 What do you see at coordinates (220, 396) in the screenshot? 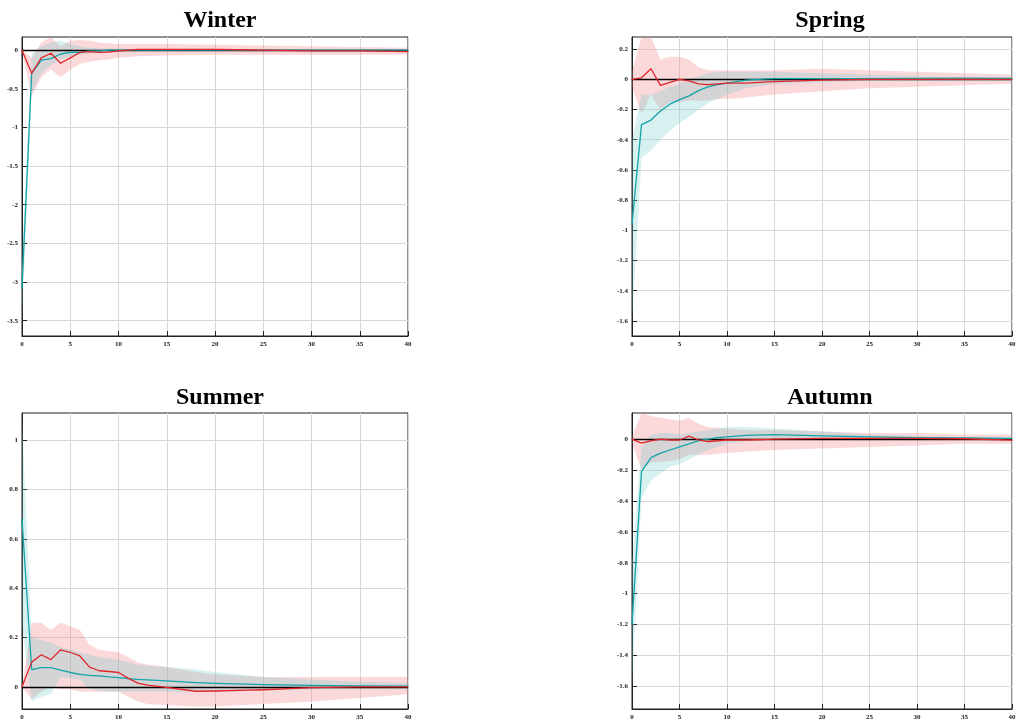
I see `chart-title: Summer` at bounding box center [220, 396].